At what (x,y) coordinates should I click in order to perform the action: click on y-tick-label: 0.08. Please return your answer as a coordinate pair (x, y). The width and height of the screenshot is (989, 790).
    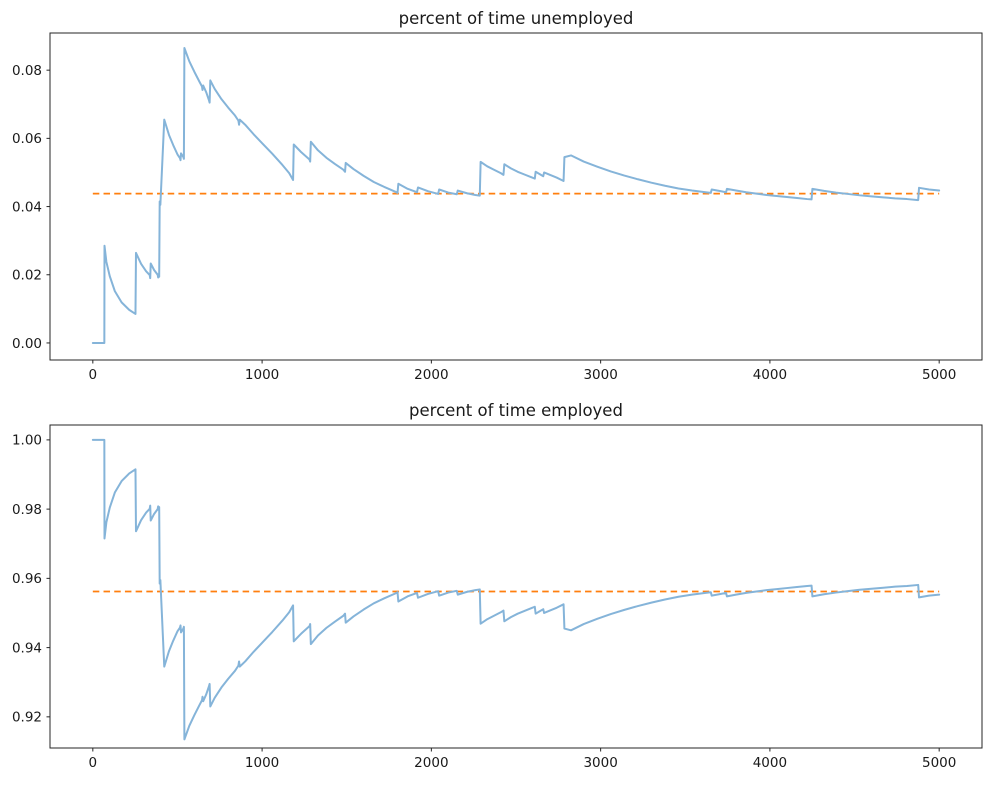
    Looking at the image, I should click on (27, 71).